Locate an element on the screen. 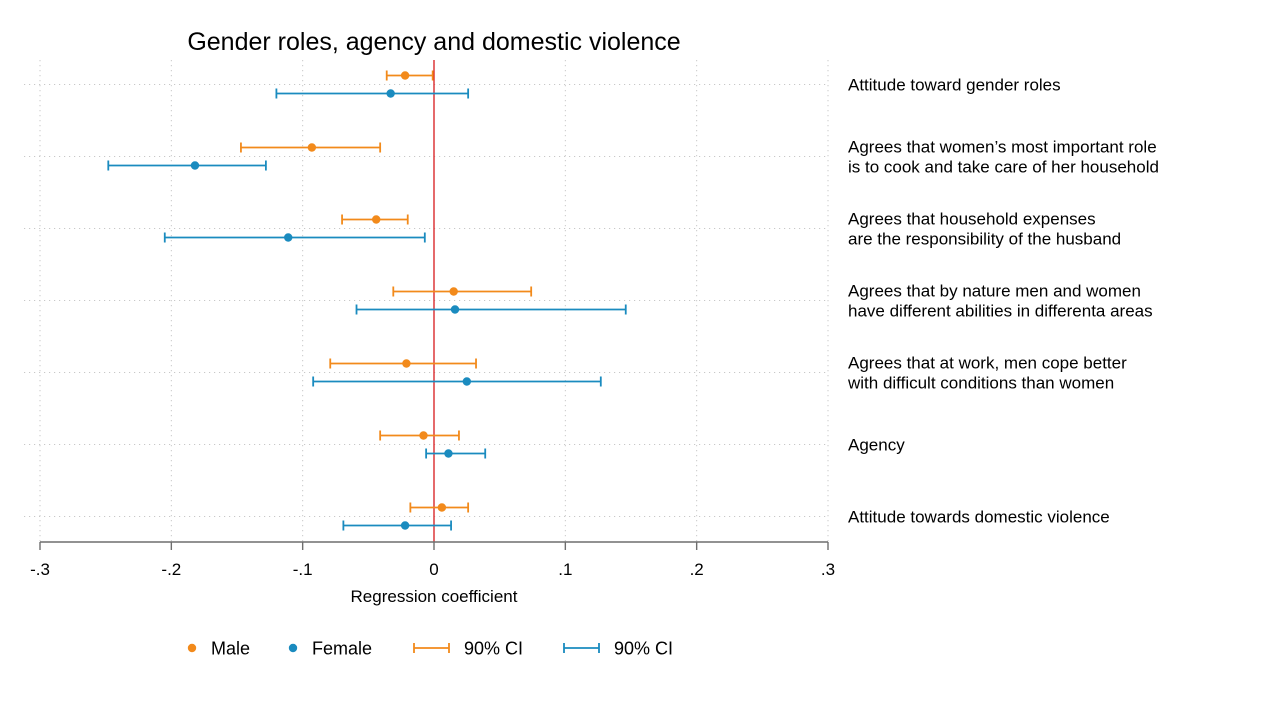  x-tick-label: -.2 is located at coordinates (171, 569).